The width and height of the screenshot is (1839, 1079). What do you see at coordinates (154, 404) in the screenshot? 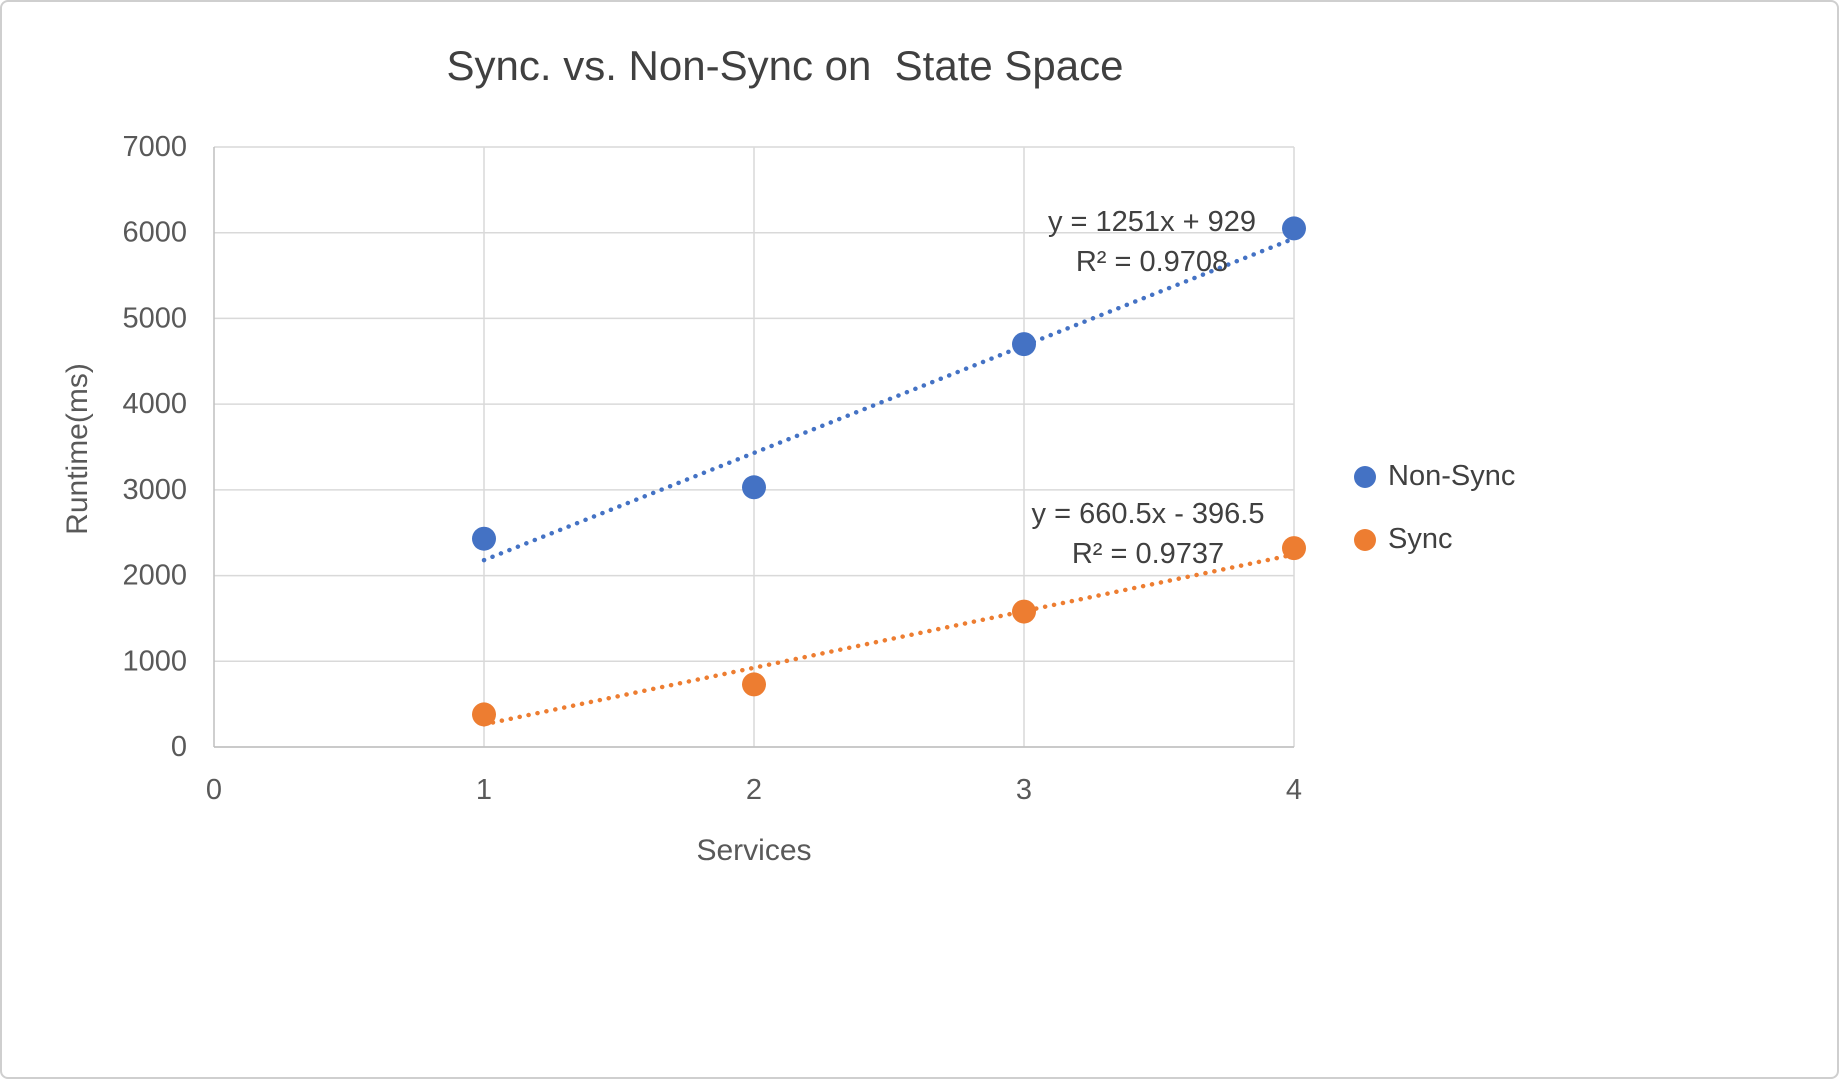
I see `y-tick-label: 4000` at bounding box center [154, 404].